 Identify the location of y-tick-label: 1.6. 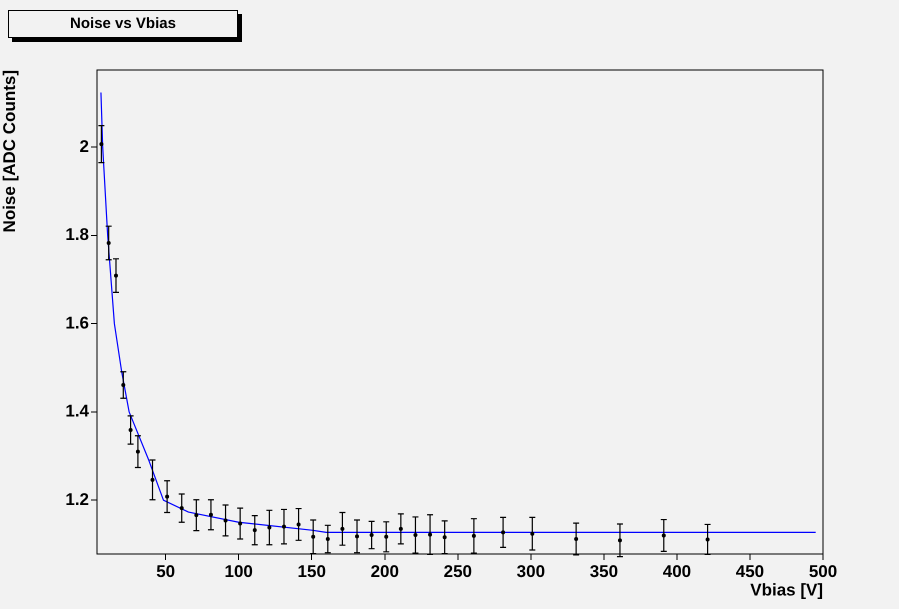
(77, 322).